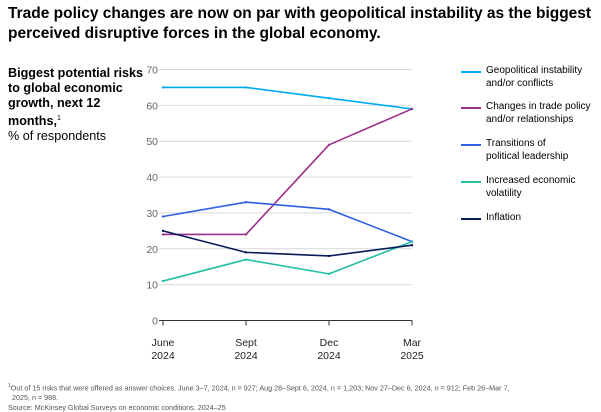 The width and height of the screenshot is (601, 412). Describe the element at coordinates (35, 397) in the screenshot. I see `footnote-text-line: 2025, n = 988.` at that location.